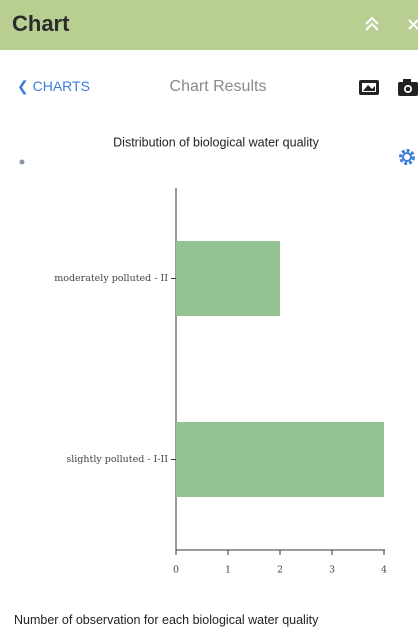 The image size is (418, 630). Describe the element at coordinates (408, 87) in the screenshot. I see `camera-button` at that location.